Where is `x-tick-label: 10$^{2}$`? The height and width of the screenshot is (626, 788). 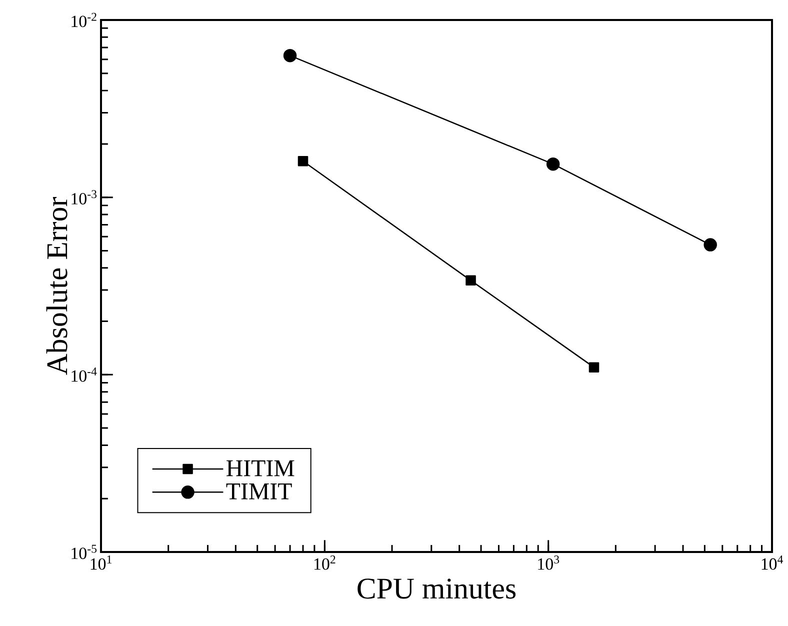 x-tick-label: 10$^{2}$ is located at coordinates (325, 563).